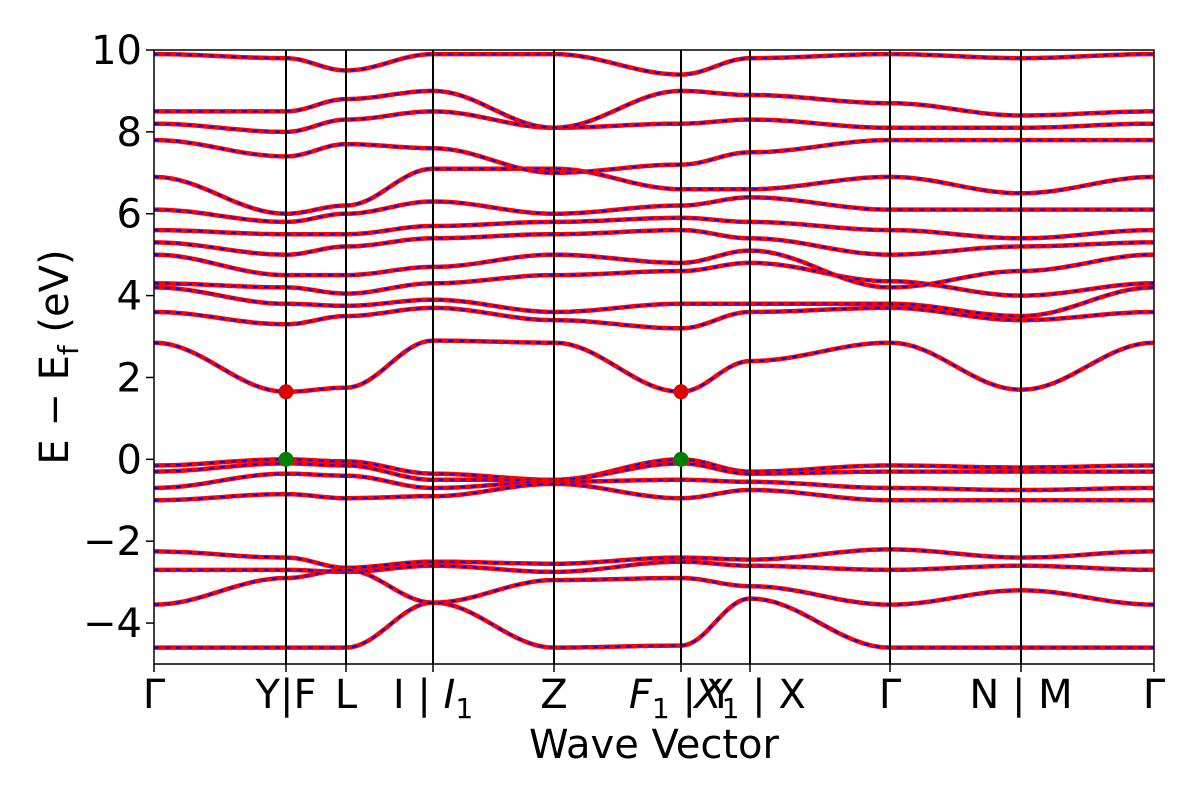 Image resolution: width=1200 pixels, height=800 pixels. Describe the element at coordinates (129, 215) in the screenshot. I see `y-tick-label: 6` at that location.